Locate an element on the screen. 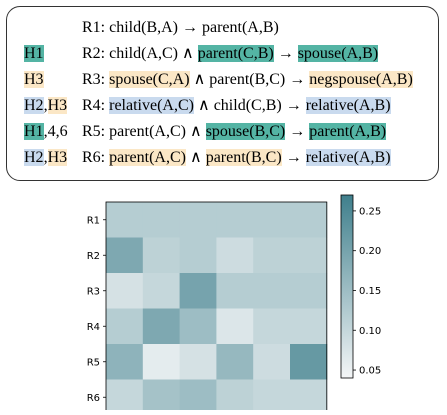  heatmap-cell-r6-h2 is located at coordinates (161, 397).